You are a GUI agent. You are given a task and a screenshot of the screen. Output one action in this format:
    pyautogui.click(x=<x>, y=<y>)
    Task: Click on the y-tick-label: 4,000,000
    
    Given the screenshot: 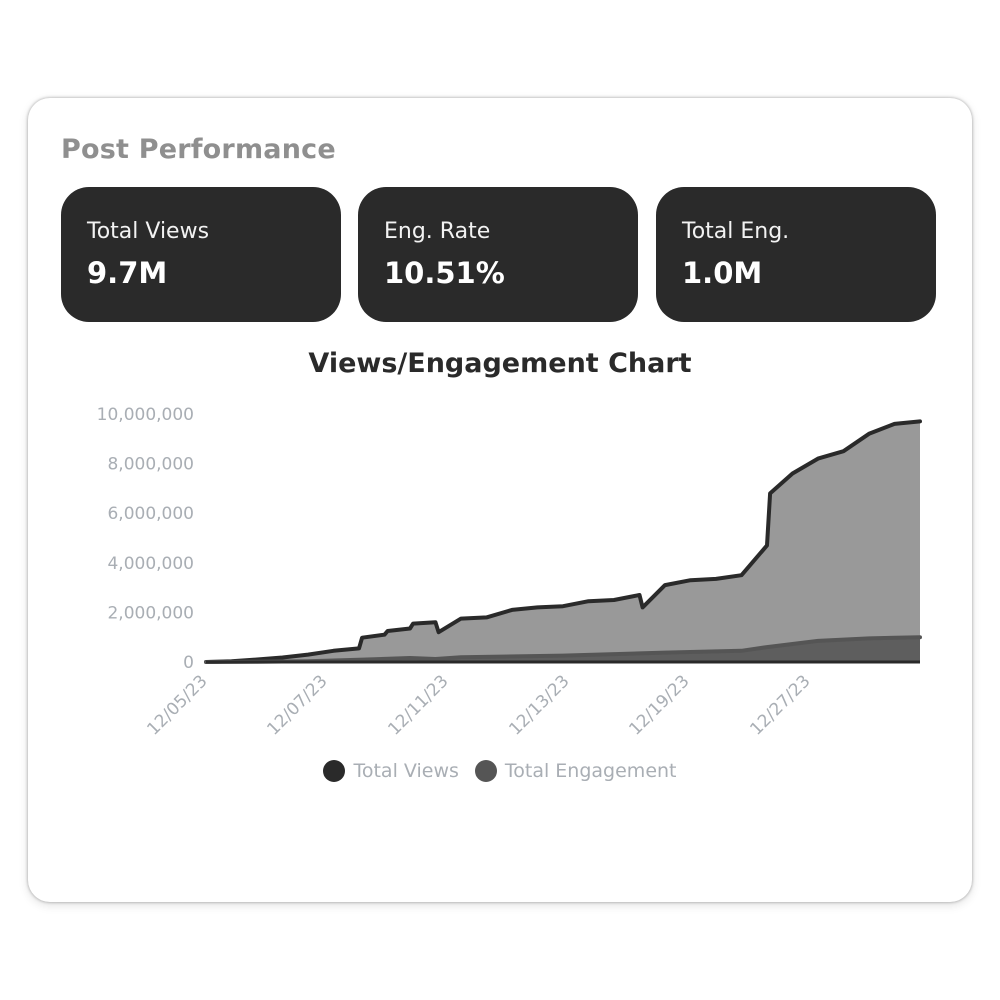 What is the action you would take?
    pyautogui.click(x=150, y=564)
    